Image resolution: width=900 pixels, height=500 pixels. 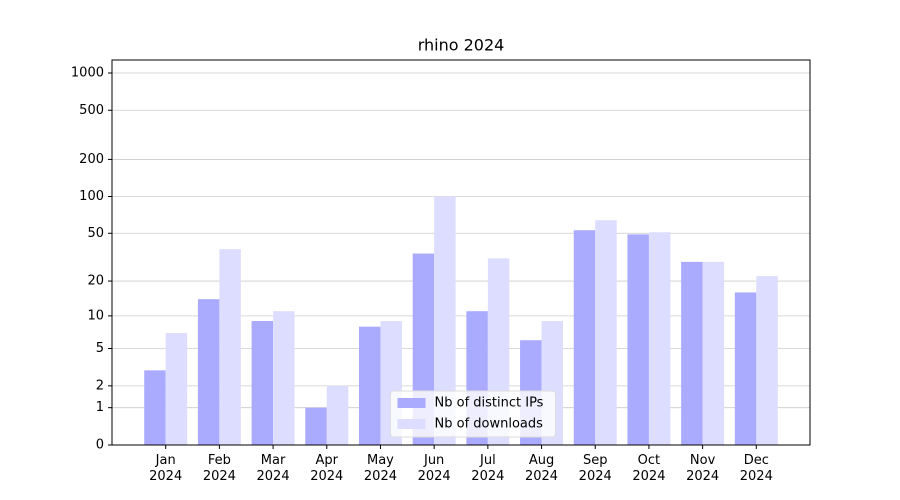 I want to click on y-tick-label: 20, so click(x=95, y=281).